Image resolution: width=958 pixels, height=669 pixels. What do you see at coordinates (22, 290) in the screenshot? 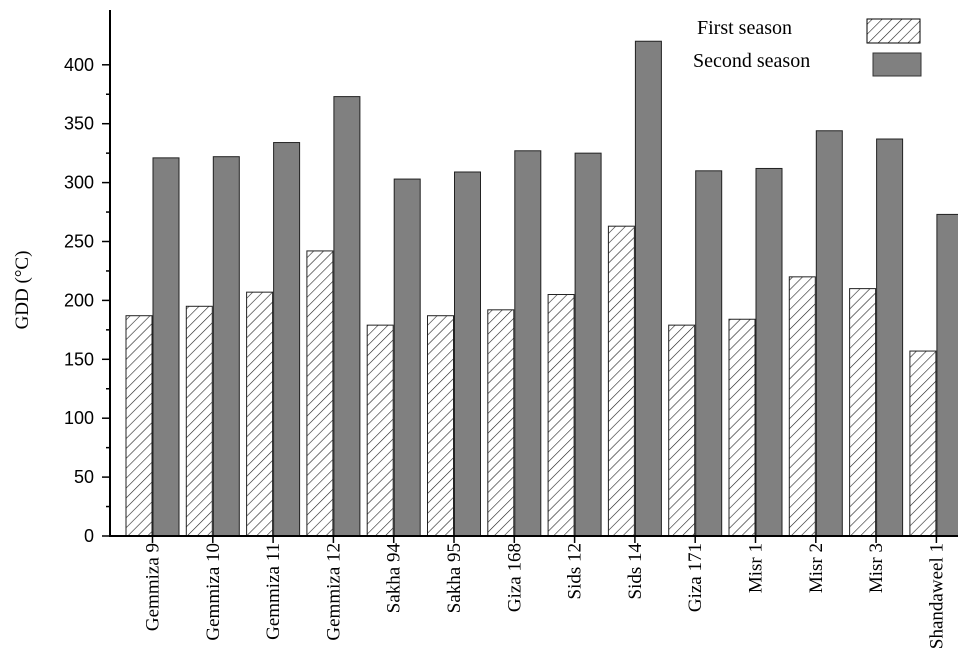
I see `y-axis-label: GDD (°C)` at bounding box center [22, 290].